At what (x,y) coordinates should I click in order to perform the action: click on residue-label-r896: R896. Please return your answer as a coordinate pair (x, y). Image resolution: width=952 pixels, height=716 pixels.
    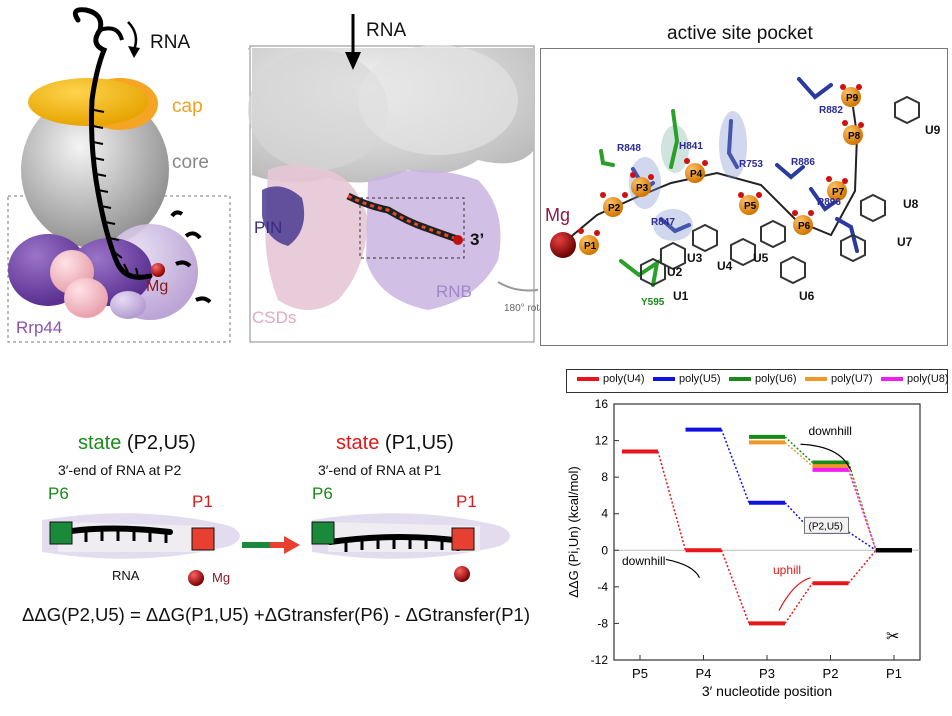
    Looking at the image, I should click on (829, 202).